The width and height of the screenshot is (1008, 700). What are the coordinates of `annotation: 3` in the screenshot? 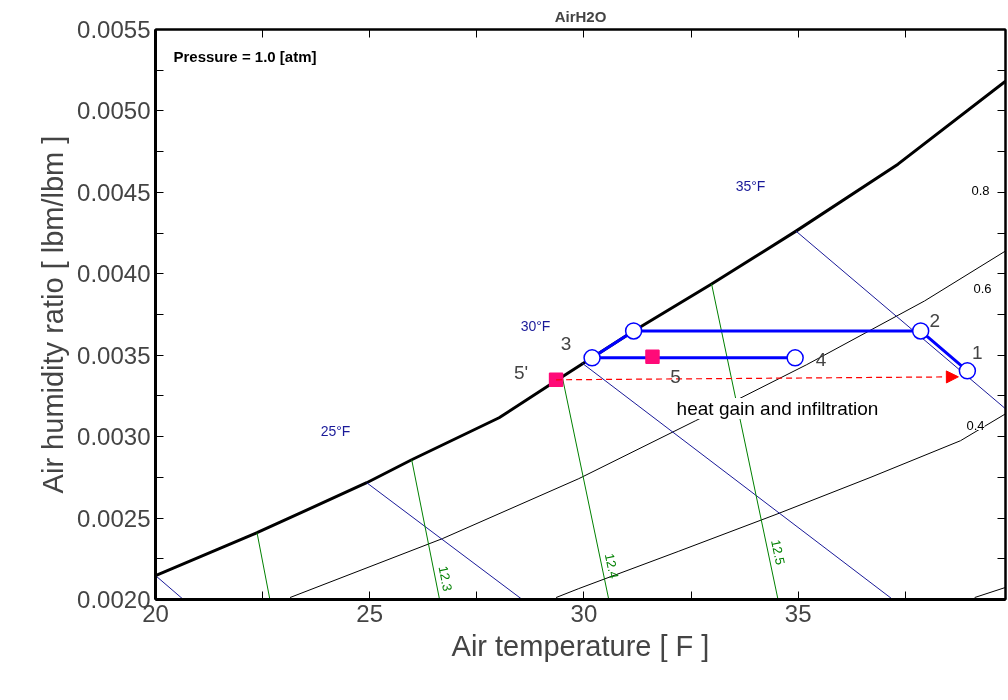 It's located at (566, 344).